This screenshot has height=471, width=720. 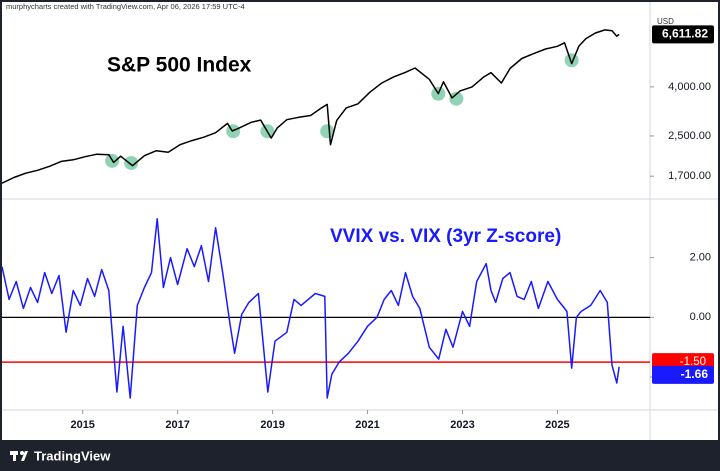 What do you see at coordinates (82, 425) in the screenshot?
I see `x-tick-label: 2015` at bounding box center [82, 425].